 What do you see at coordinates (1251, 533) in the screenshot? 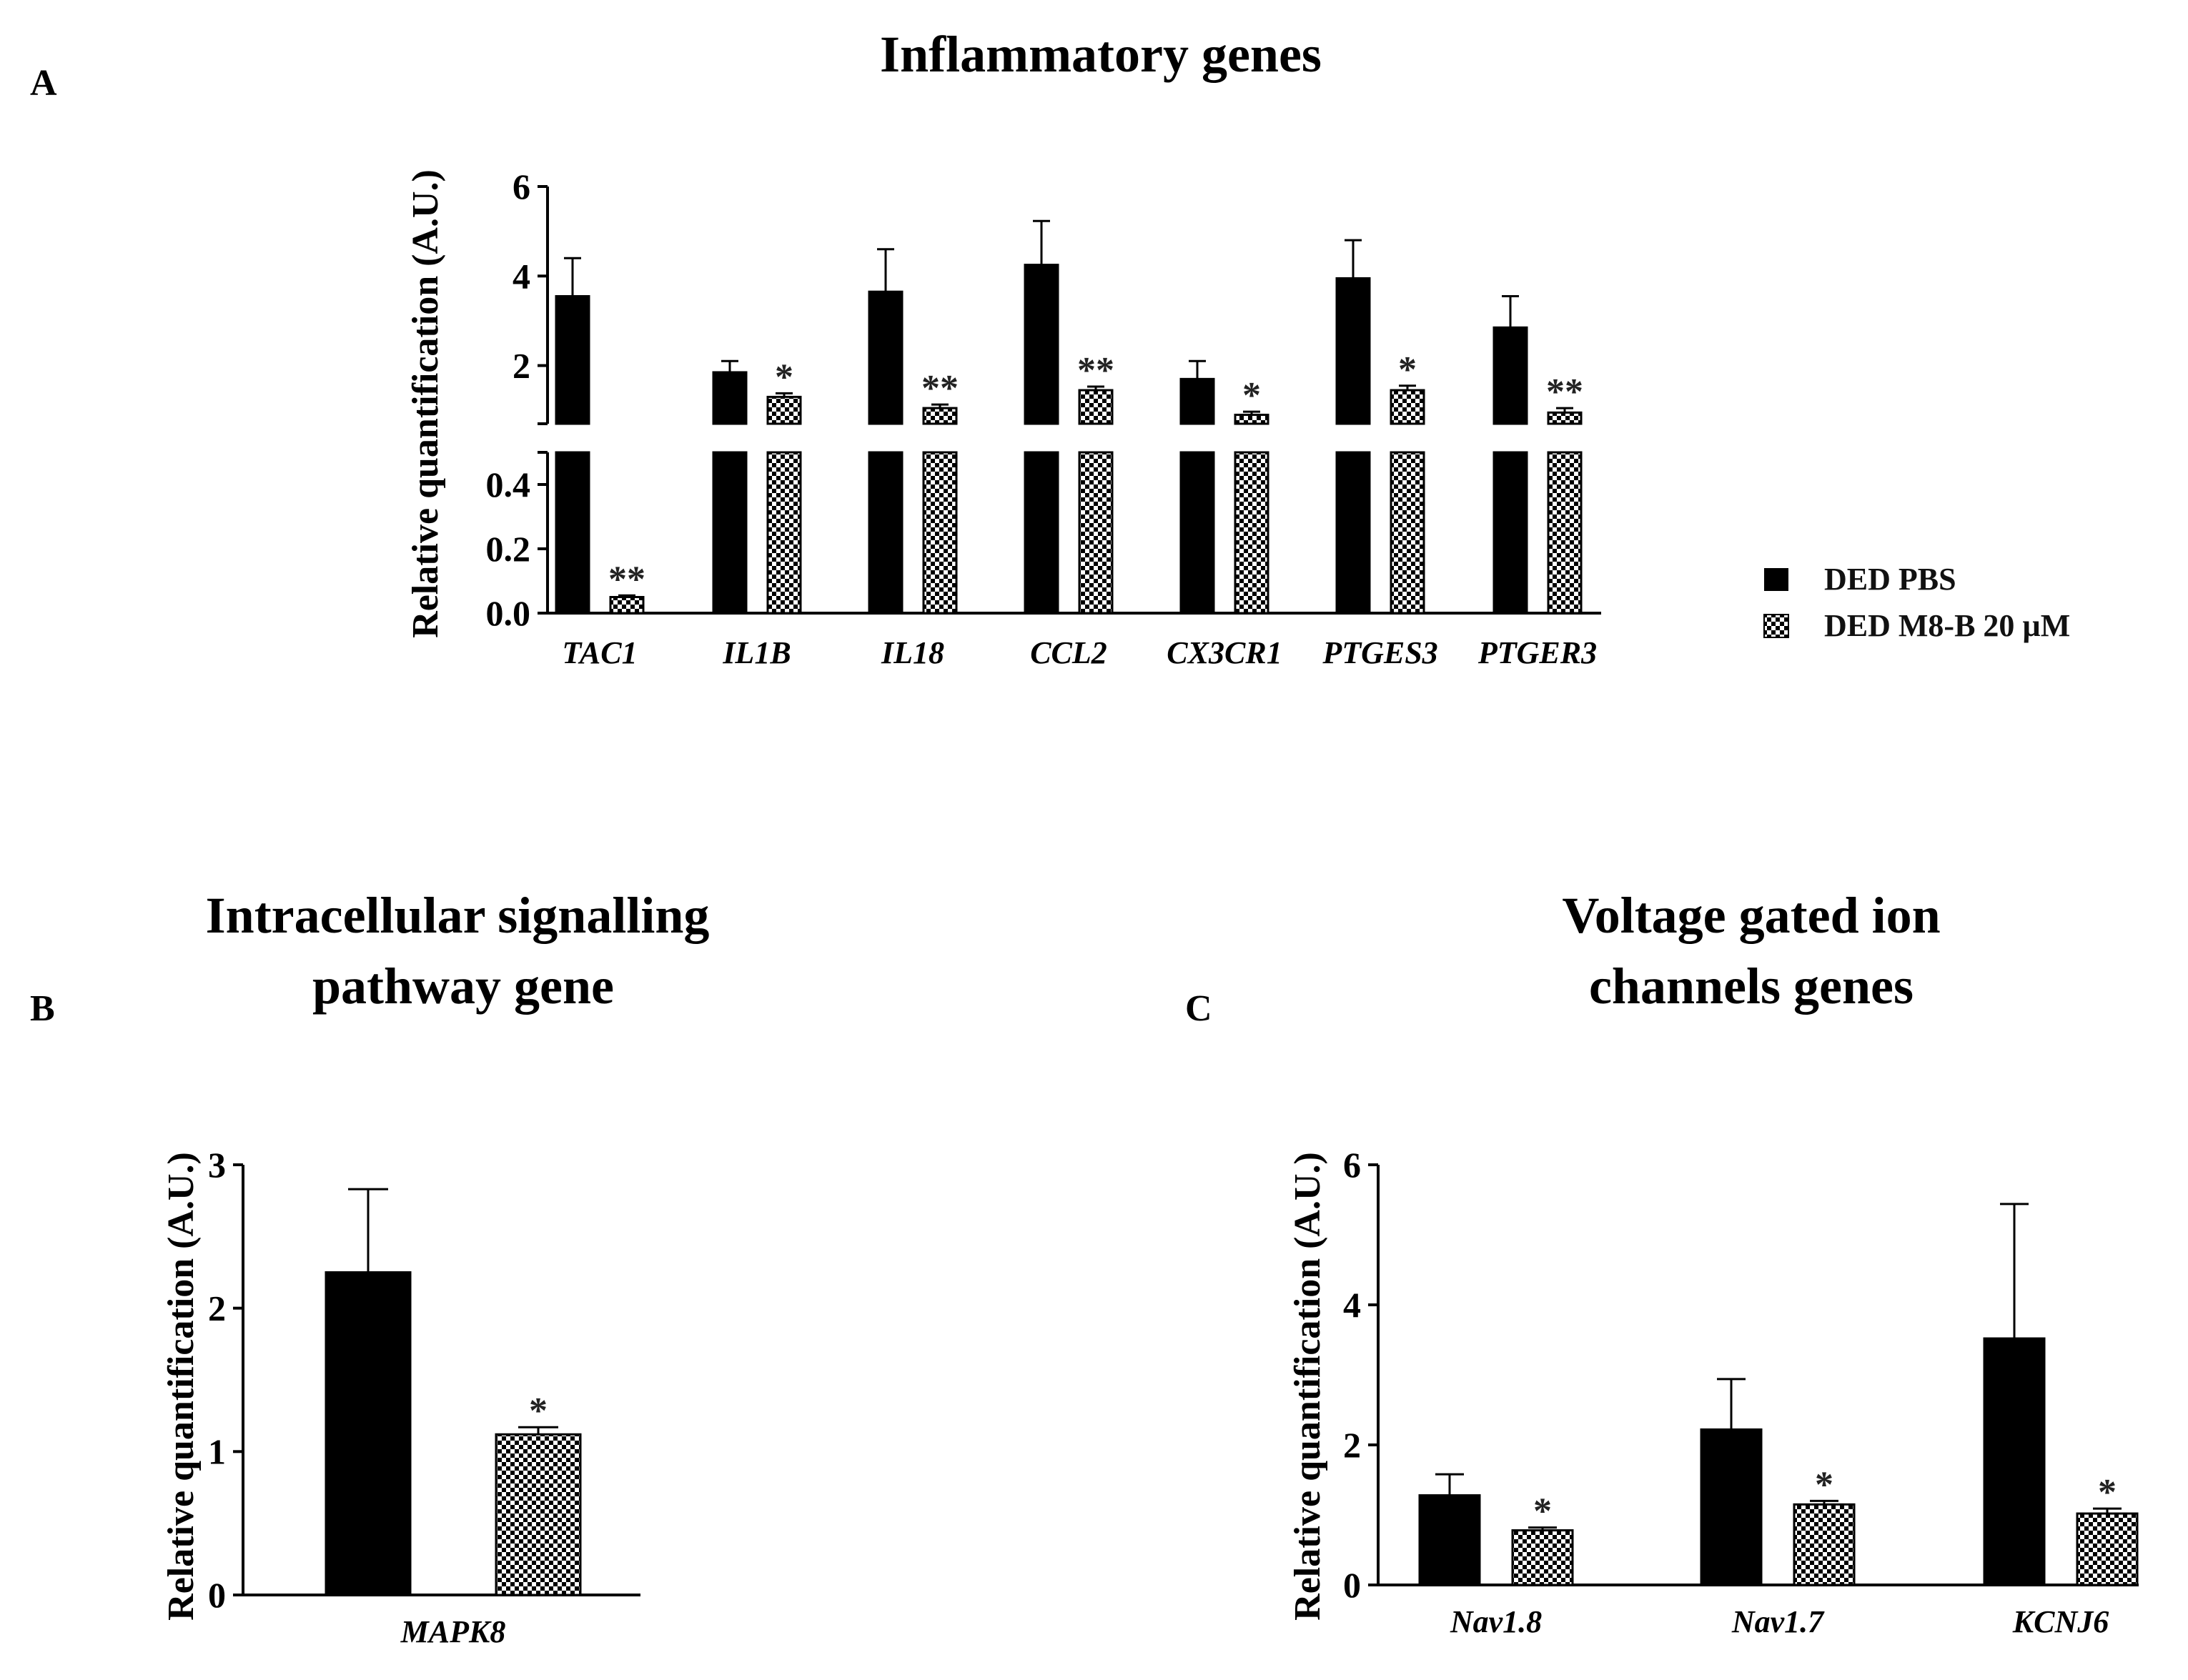
I see `chart-a-bar-cx3cr1-ded-m8-b-20-m-lower` at bounding box center [1251, 533].